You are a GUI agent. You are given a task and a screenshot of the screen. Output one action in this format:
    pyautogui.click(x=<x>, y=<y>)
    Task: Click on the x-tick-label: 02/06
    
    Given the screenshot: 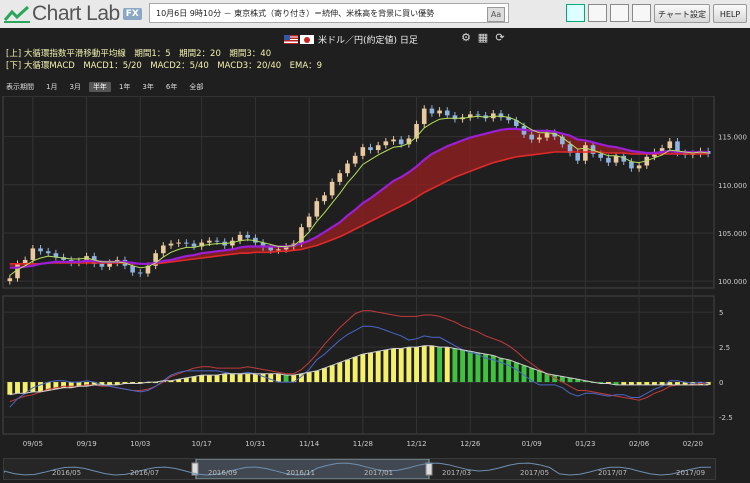 What is the action you would take?
    pyautogui.click(x=639, y=444)
    